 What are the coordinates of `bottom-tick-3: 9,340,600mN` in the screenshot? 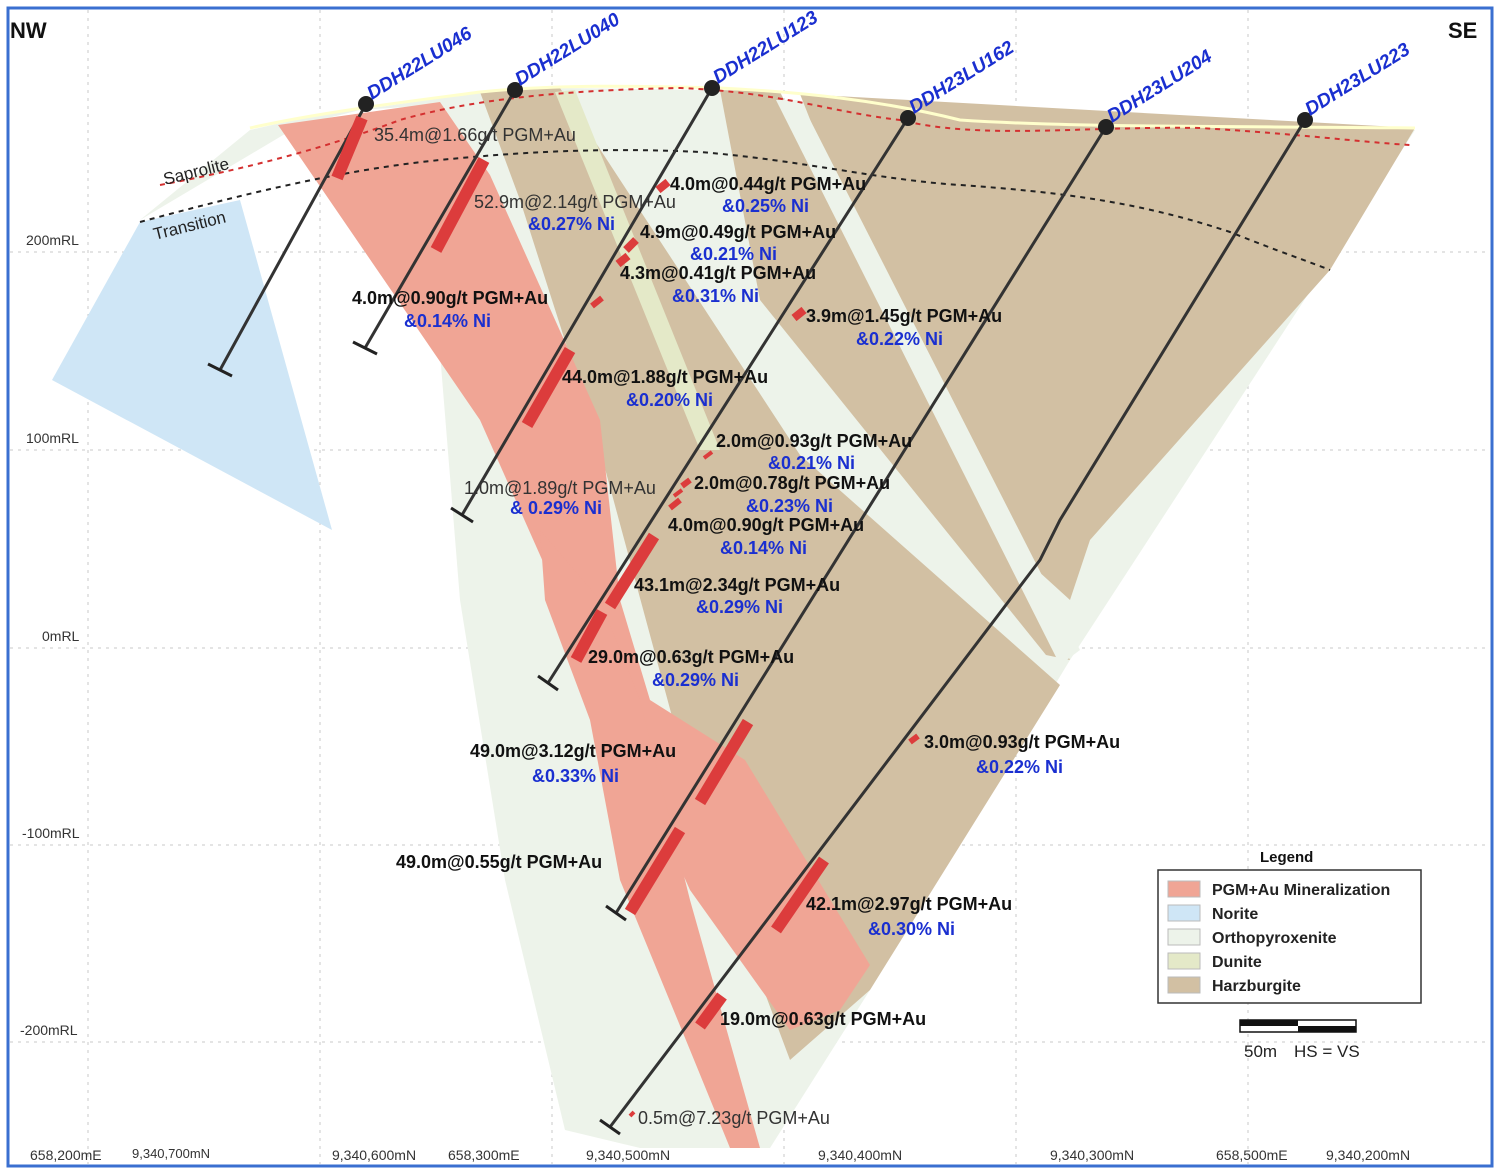 It's located at (374, 1155).